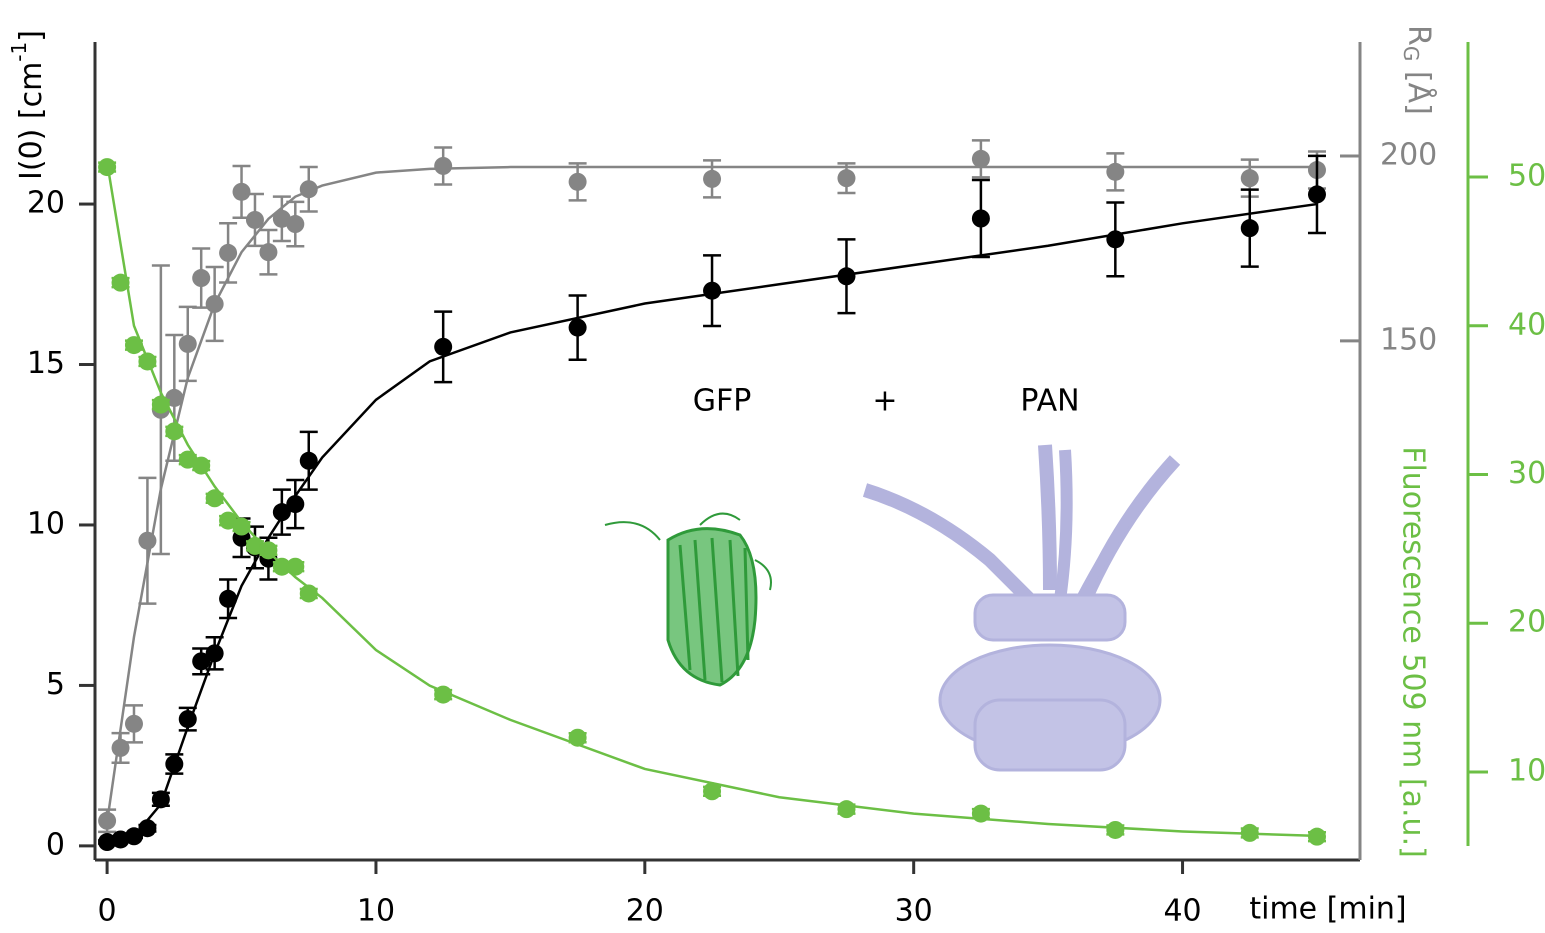 Image resolution: width=1545 pixels, height=933 pixels. Describe the element at coordinates (19, 52) in the screenshot. I see `y-axis-label-sup: -1` at that location.